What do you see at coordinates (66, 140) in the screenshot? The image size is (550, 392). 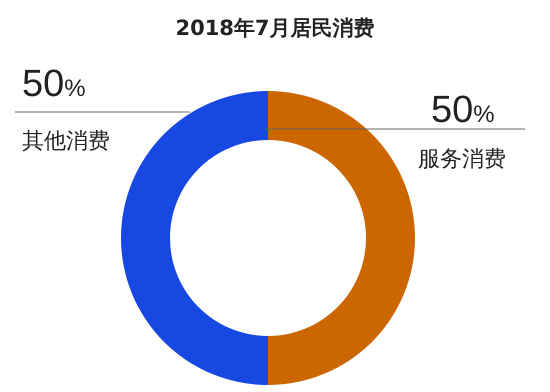 I see `slice-label: 其他消费` at bounding box center [66, 140].